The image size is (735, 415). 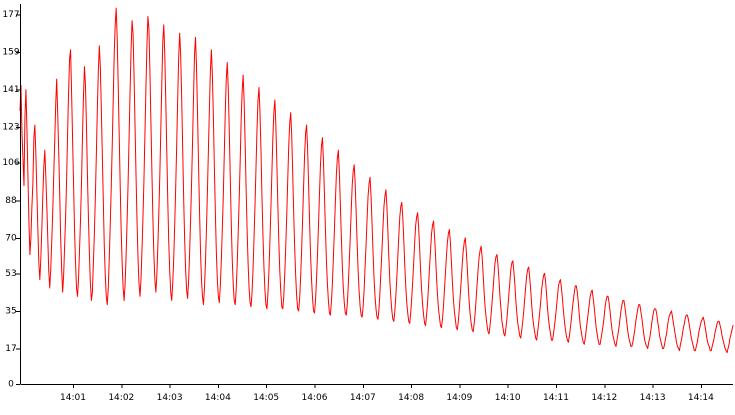 I want to click on y-tick-label: 70, so click(x=11, y=238).